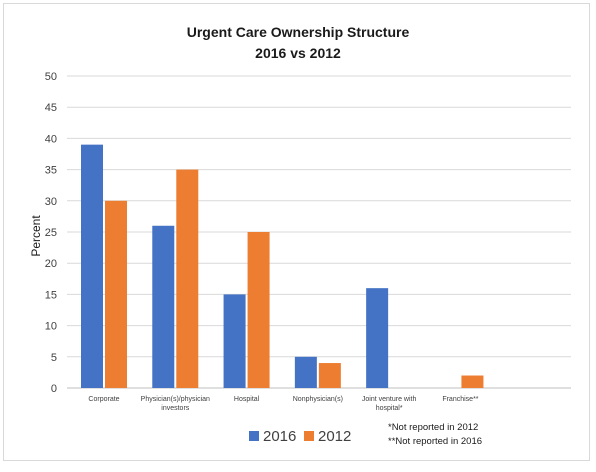 The width and height of the screenshot is (596, 472). I want to click on x-category-label: Corporate, so click(103, 399).